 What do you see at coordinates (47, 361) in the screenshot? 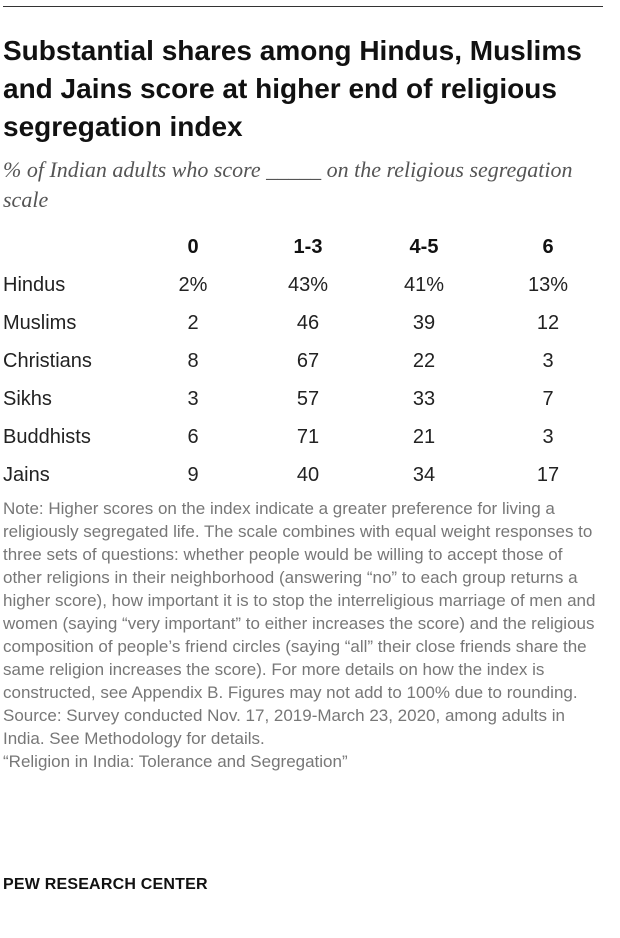
I see `row-label: Christians` at bounding box center [47, 361].